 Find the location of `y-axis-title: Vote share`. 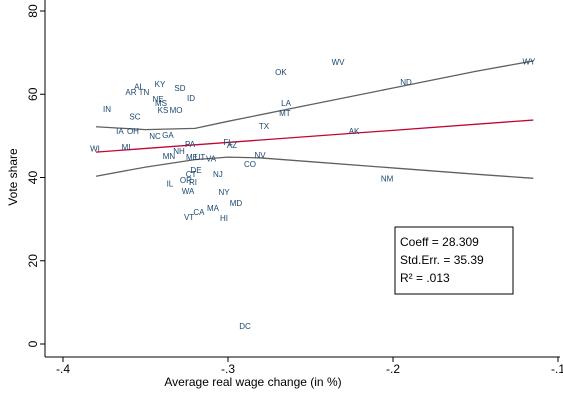

y-axis-title: Vote share is located at coordinates (13, 177).